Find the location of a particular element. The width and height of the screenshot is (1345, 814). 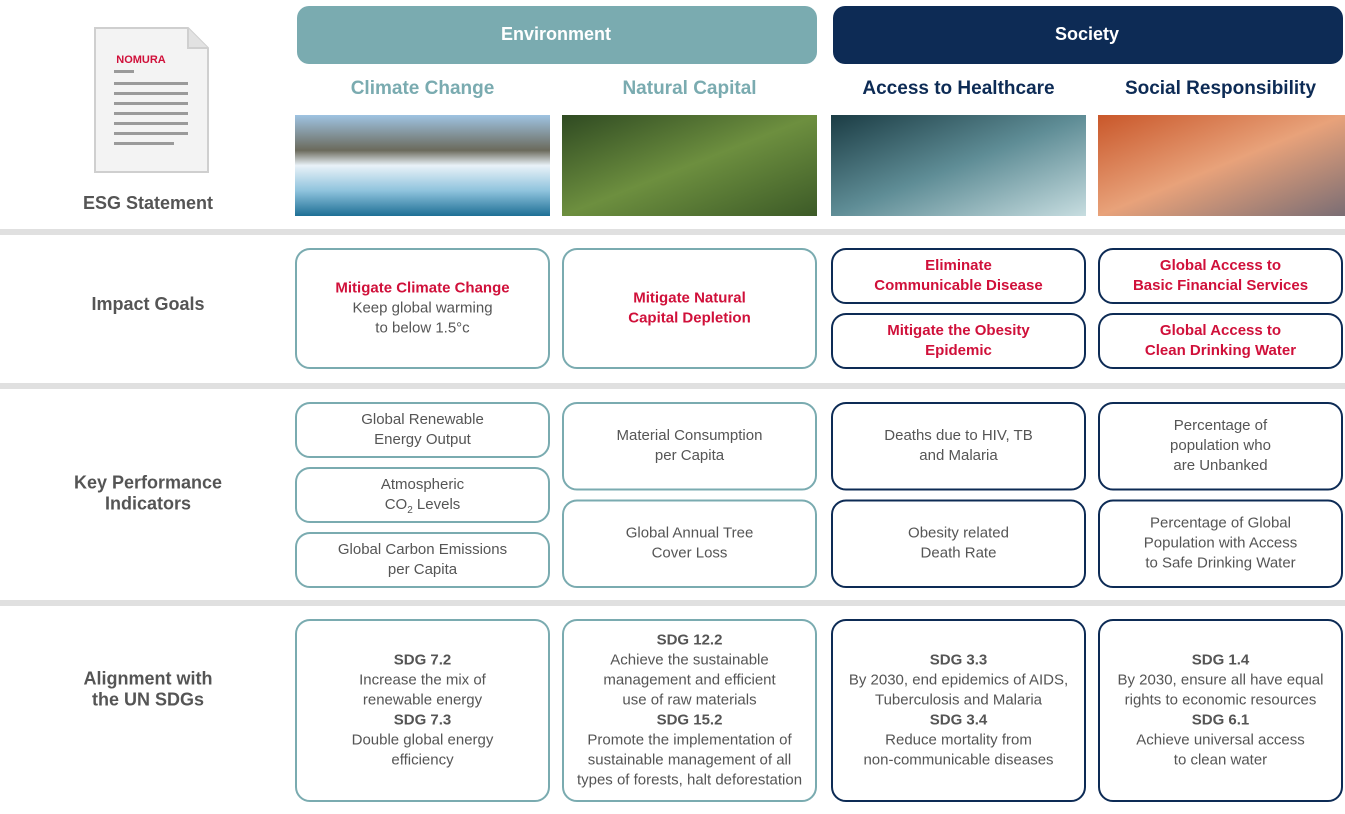

sdg-heading: SDG 7.2 is located at coordinates (423, 659).